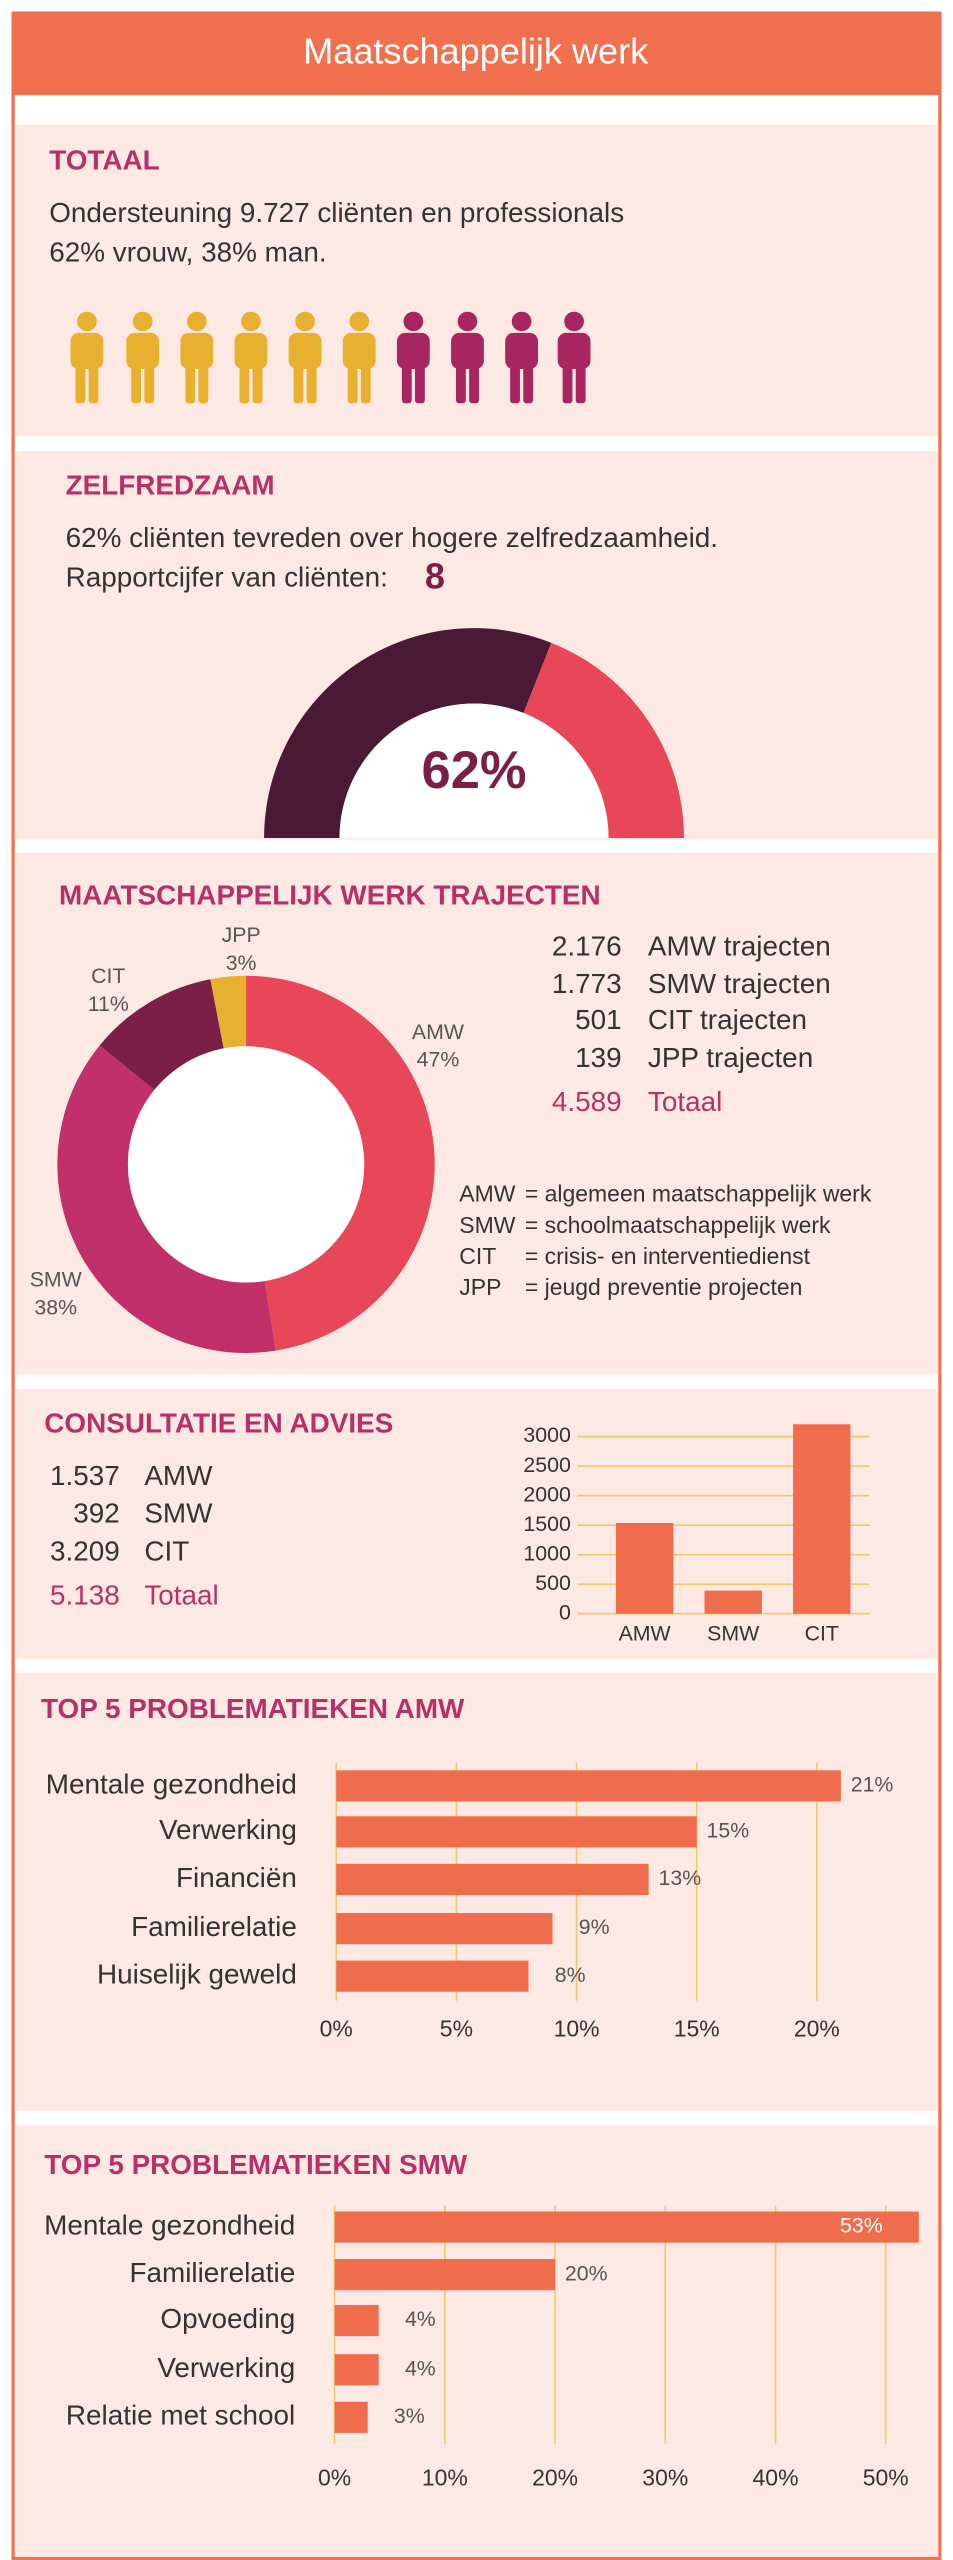  I want to click on value-label: 53%, so click(861, 2226).